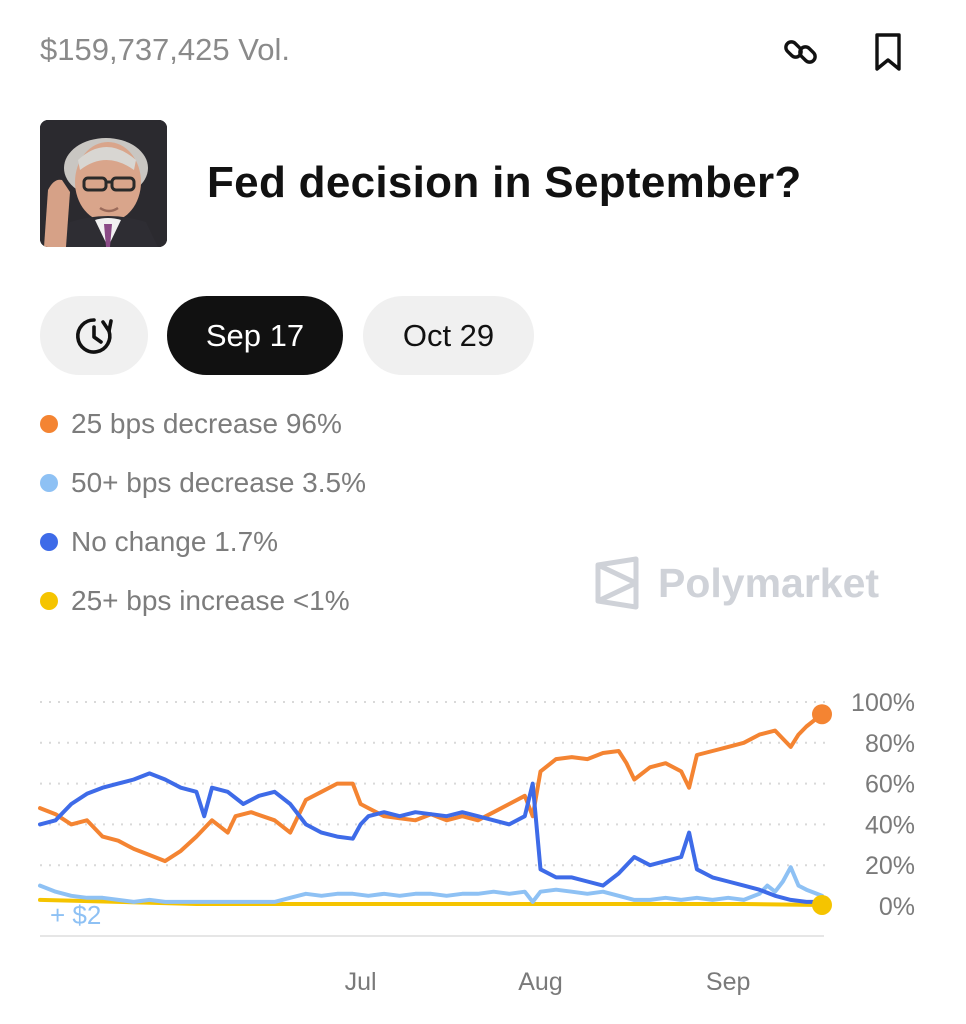  I want to click on market-title: Fed decision in September?, so click(504, 182).